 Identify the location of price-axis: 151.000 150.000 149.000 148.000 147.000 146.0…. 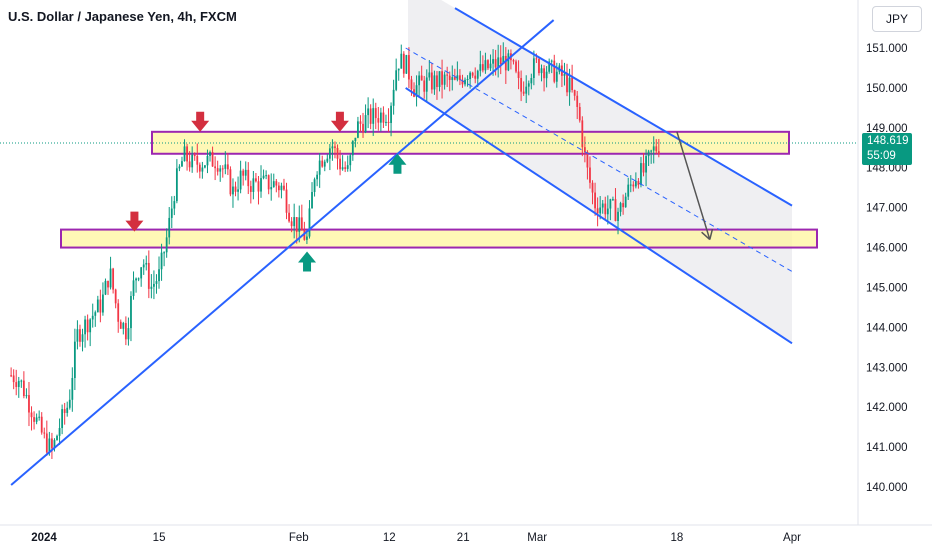
(887, 268).